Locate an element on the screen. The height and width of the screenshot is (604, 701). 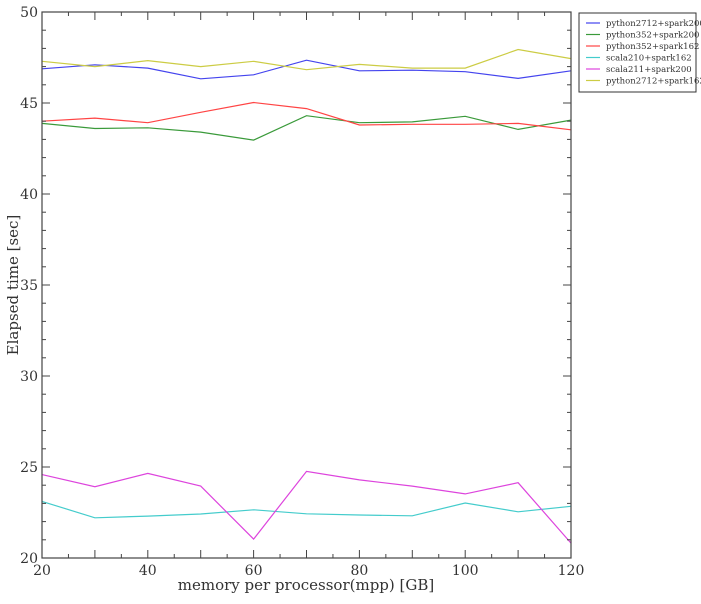
y-tick-label: 35 is located at coordinates (29, 286).